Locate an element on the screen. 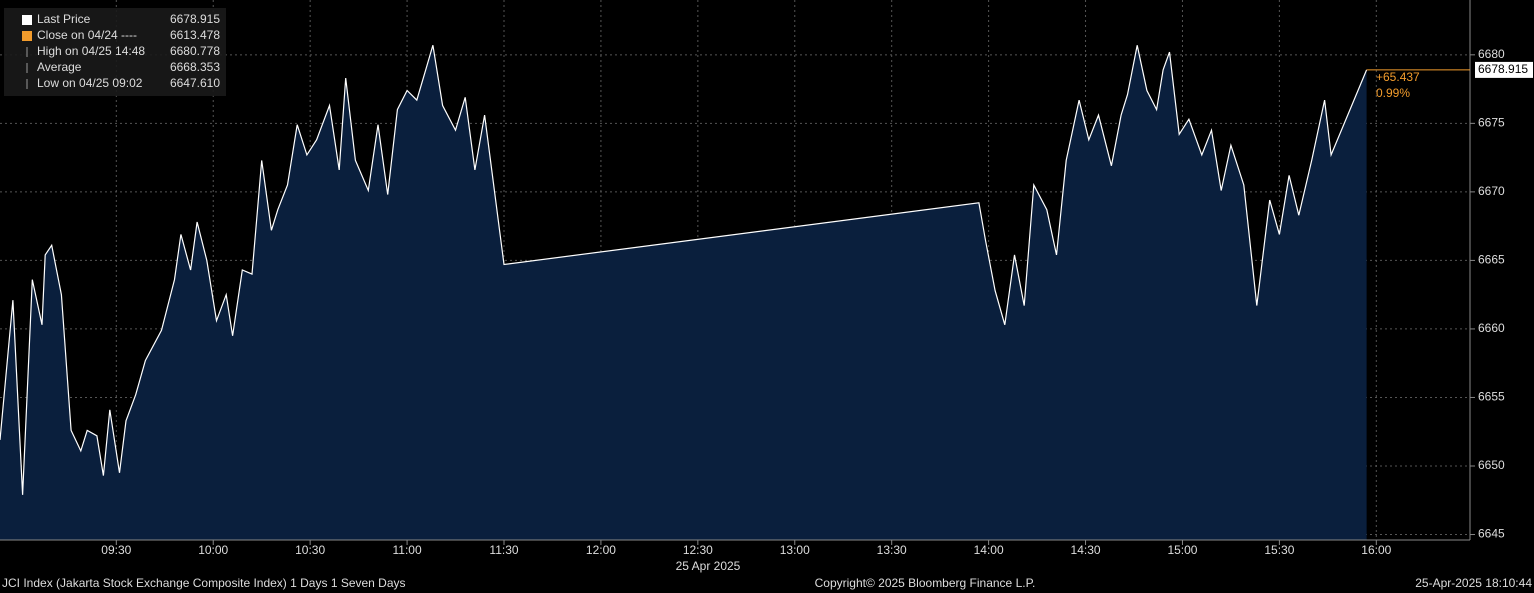  x-tick-label: 14:30 is located at coordinates (1086, 550).